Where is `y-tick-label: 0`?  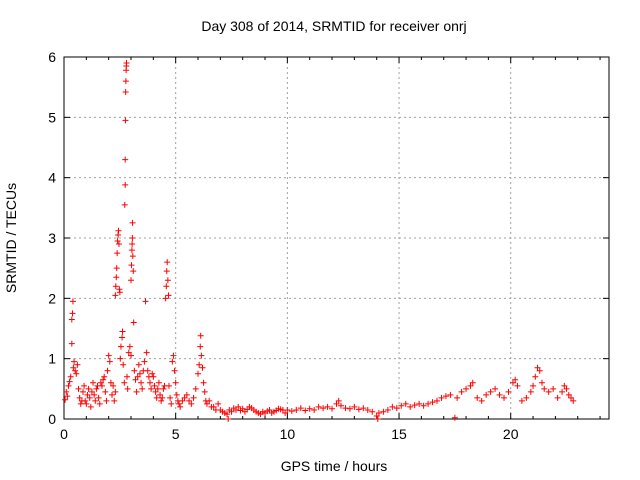
y-tick-label: 0 is located at coordinates (52, 419).